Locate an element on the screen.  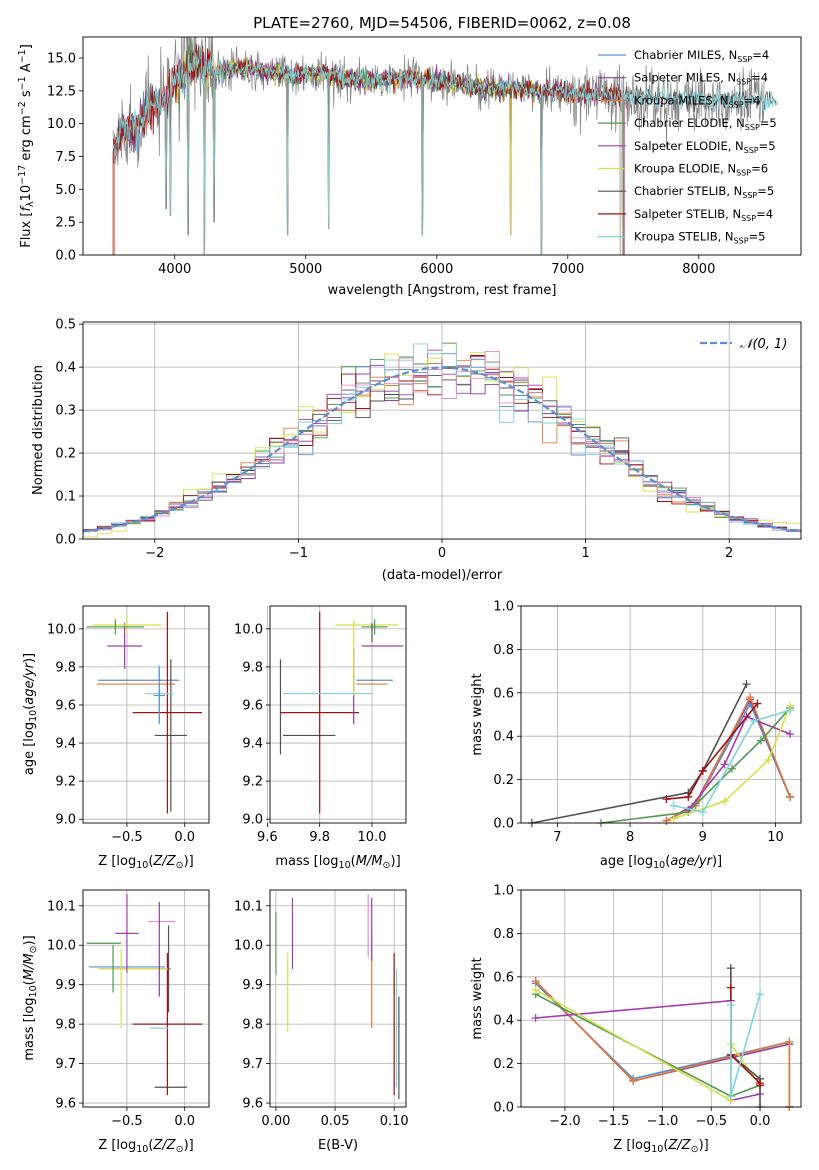
y-tick-label: 9.0 is located at coordinates (252, 820).